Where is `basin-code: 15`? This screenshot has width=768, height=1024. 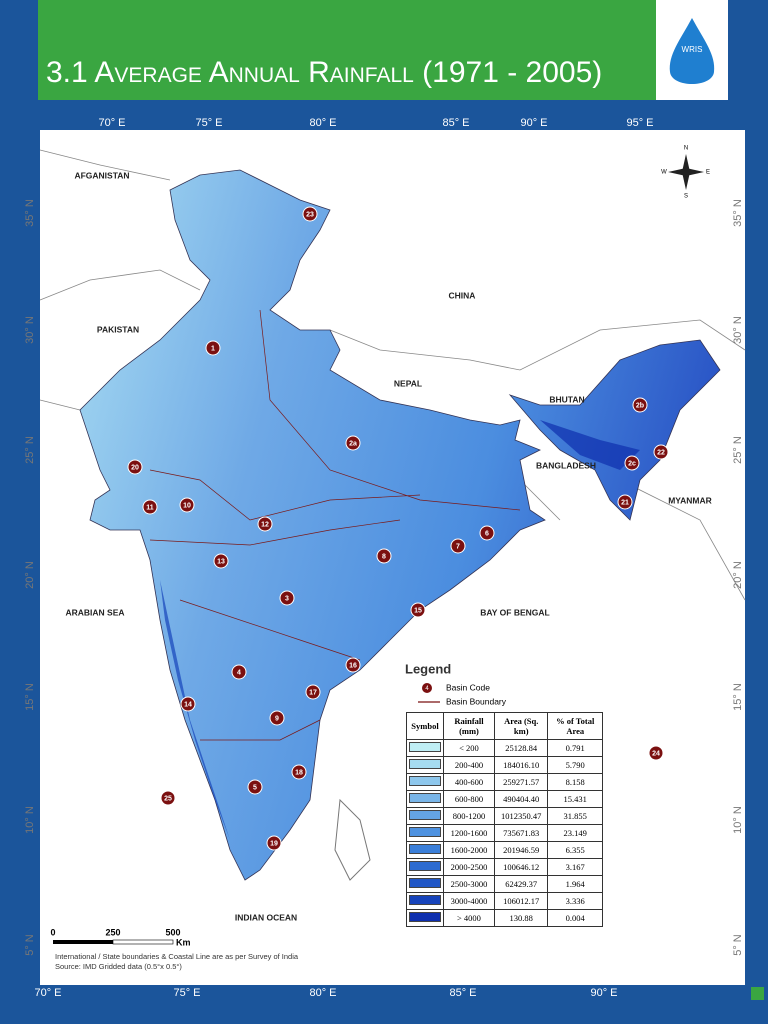
basin-code: 15 is located at coordinates (418, 610).